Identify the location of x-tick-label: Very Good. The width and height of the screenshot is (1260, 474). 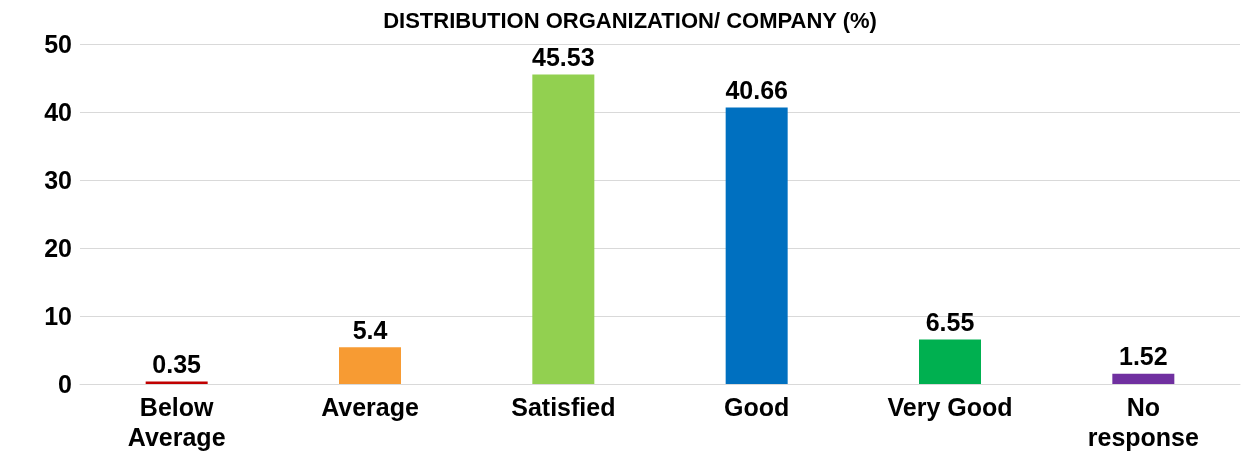
(950, 407).